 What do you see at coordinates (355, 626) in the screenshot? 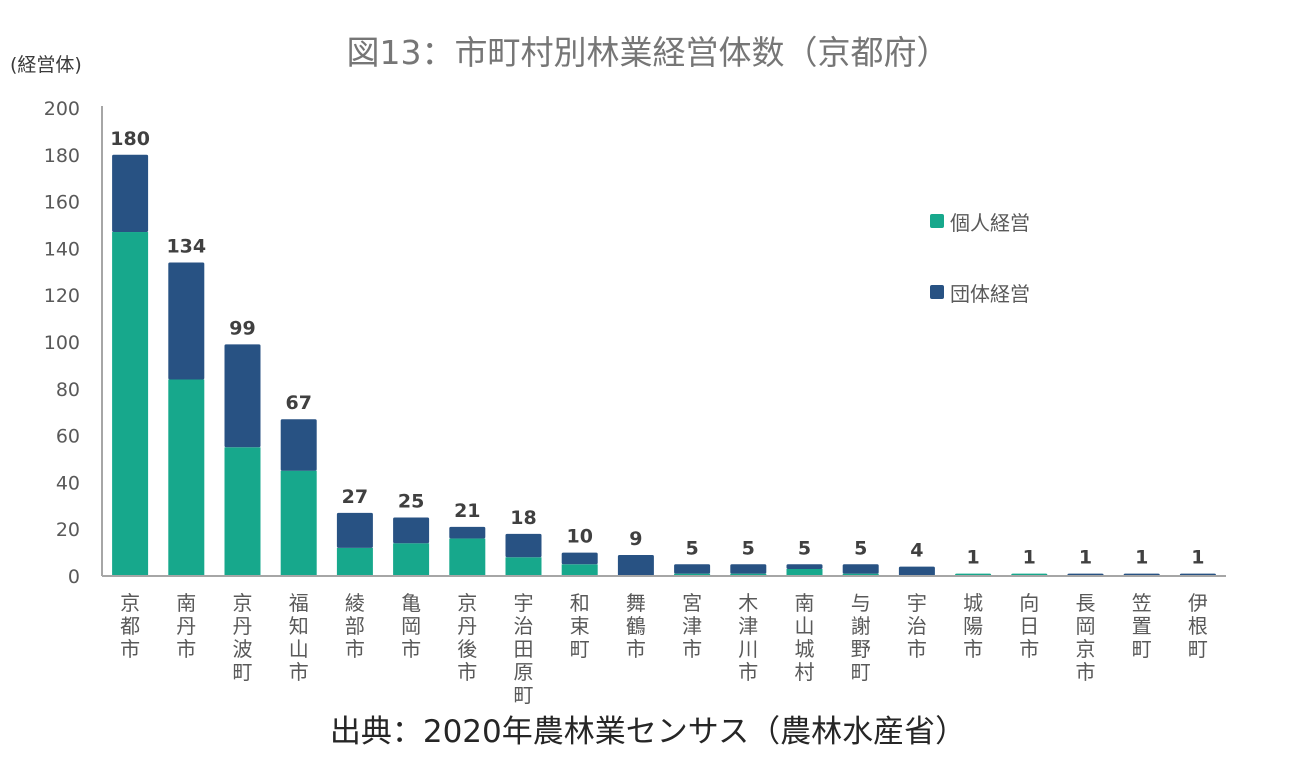
I see `x-tick-label: 綾部市` at bounding box center [355, 626].